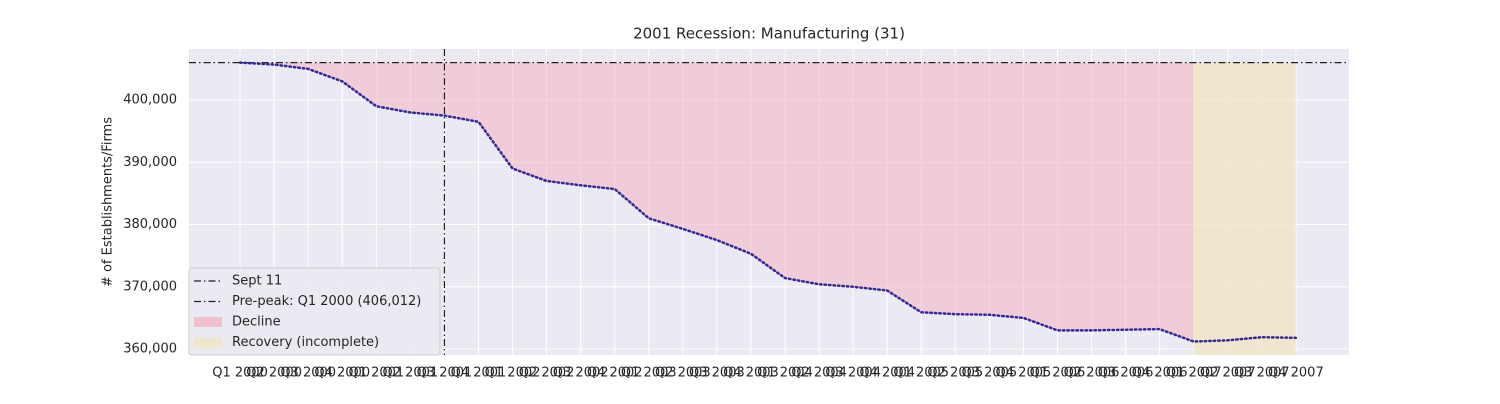  Describe the element at coordinates (581, 373) in the screenshot. I see `x-tick-label: Q3 2002` at that location.